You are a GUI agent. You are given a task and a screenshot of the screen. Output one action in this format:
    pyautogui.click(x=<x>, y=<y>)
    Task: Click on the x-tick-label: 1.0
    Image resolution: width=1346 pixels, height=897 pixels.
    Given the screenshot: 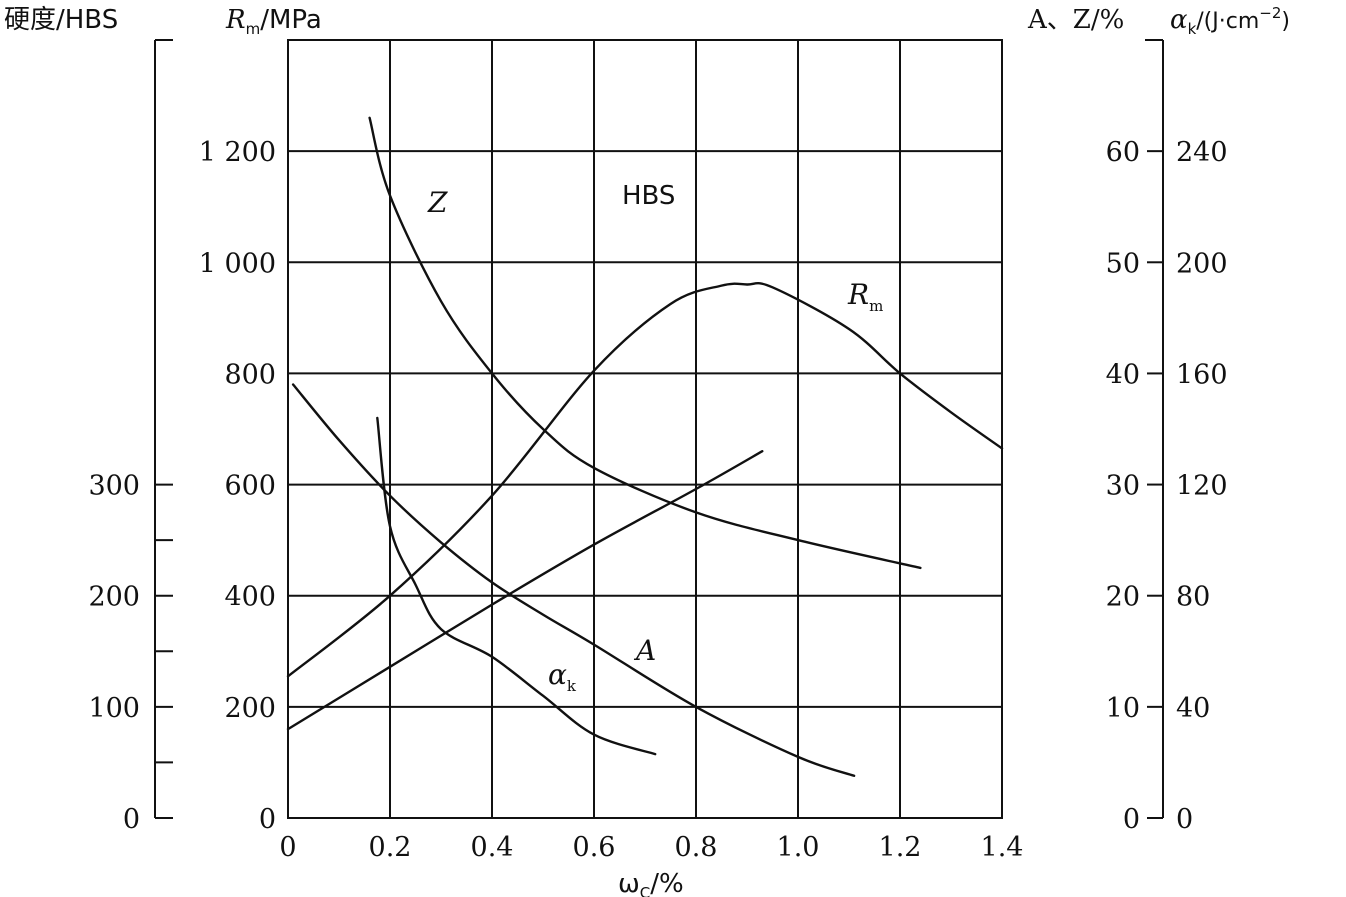 What is the action you would take?
    pyautogui.click(x=798, y=847)
    